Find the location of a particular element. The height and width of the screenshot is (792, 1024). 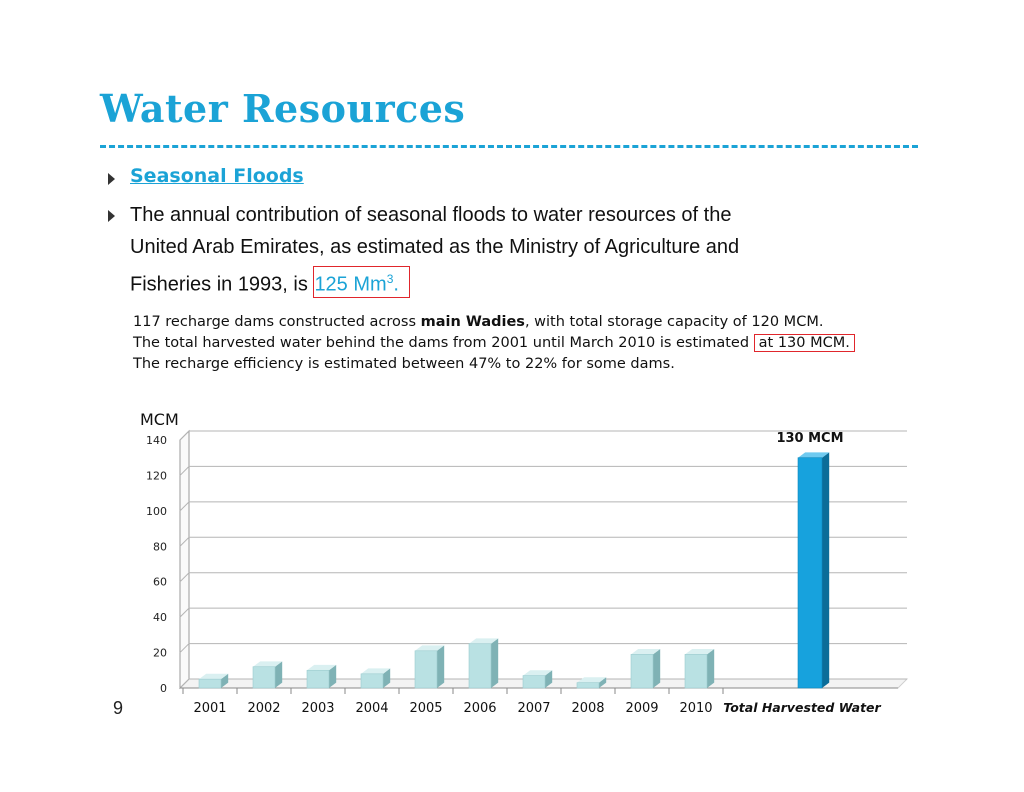

x-tick-label: Total Harvested Water is located at coordinates (802, 707).